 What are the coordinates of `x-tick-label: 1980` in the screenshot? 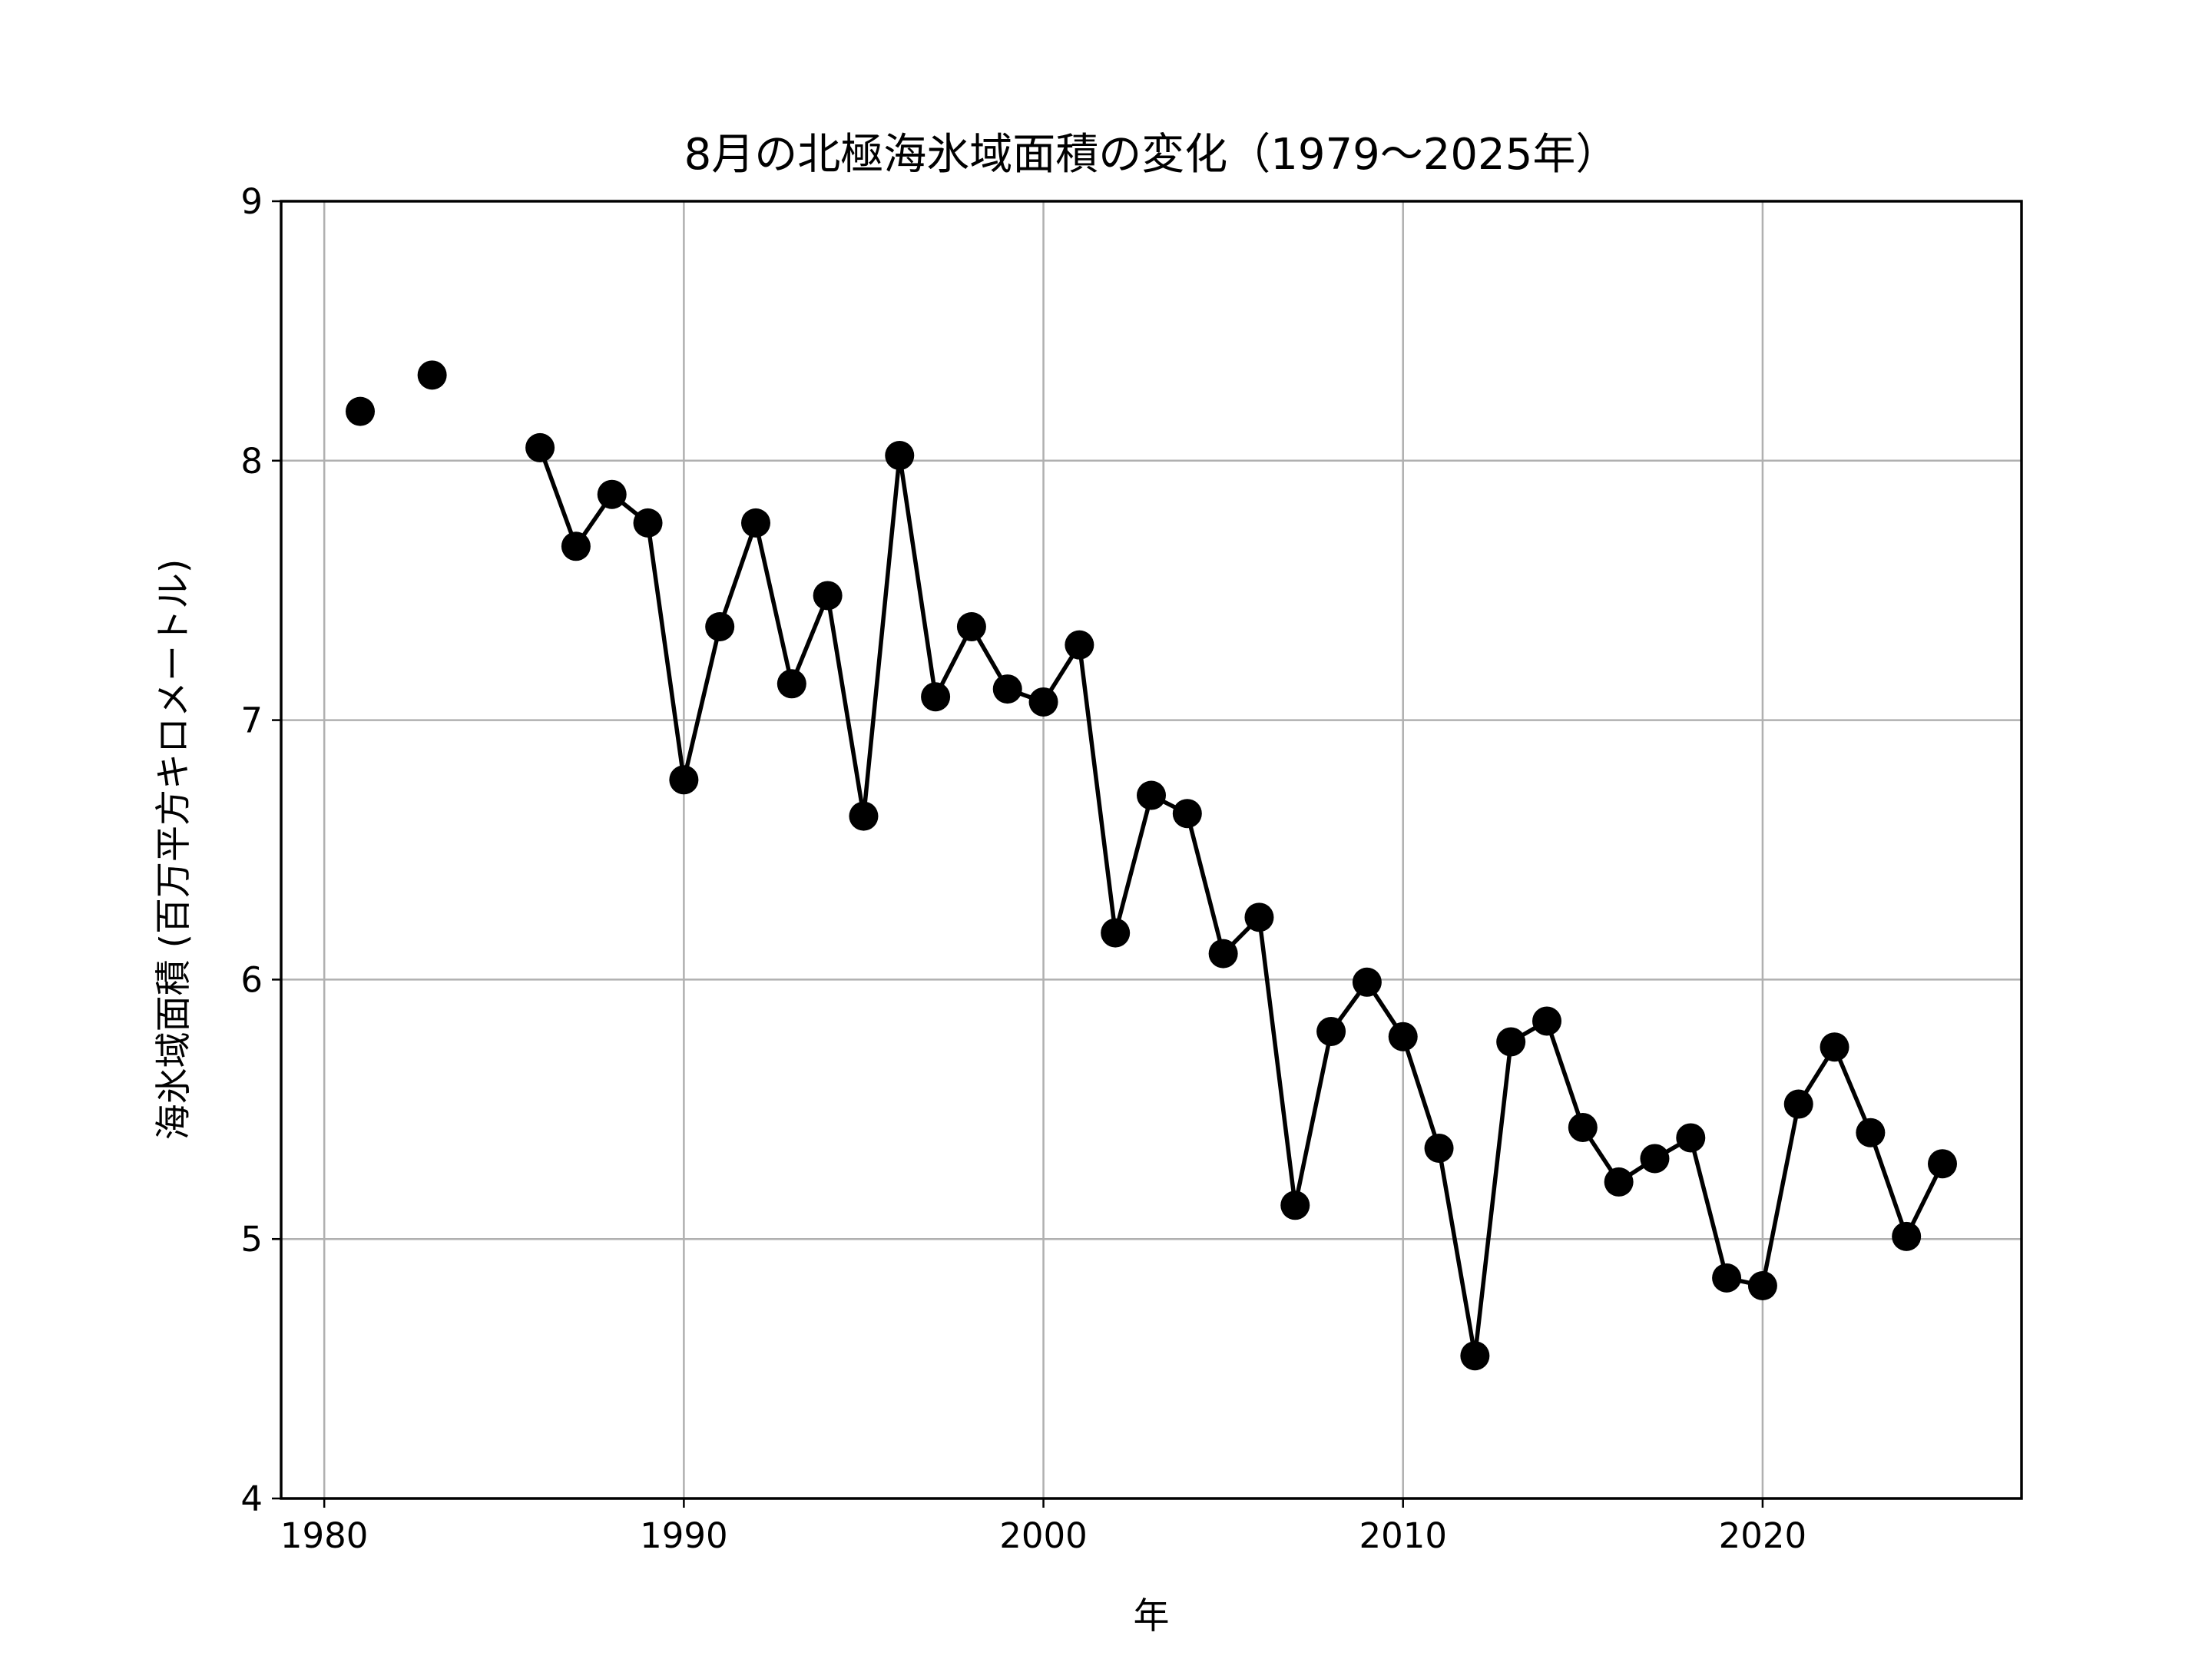 It's located at (324, 1536).